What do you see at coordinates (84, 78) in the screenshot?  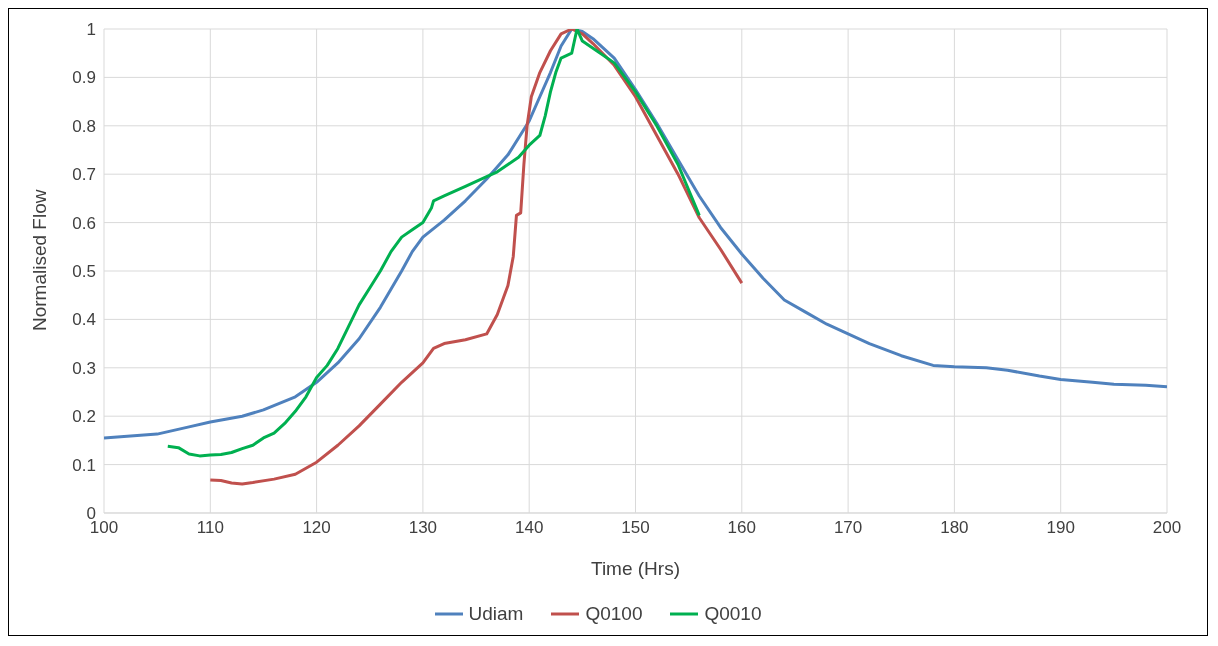 I see `y-tick-label: 0.9` at bounding box center [84, 78].